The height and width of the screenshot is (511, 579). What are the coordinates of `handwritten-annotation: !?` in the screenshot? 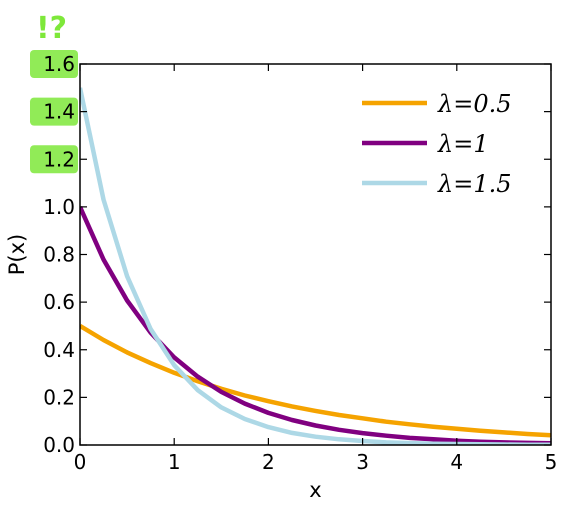 It's located at (51, 28).